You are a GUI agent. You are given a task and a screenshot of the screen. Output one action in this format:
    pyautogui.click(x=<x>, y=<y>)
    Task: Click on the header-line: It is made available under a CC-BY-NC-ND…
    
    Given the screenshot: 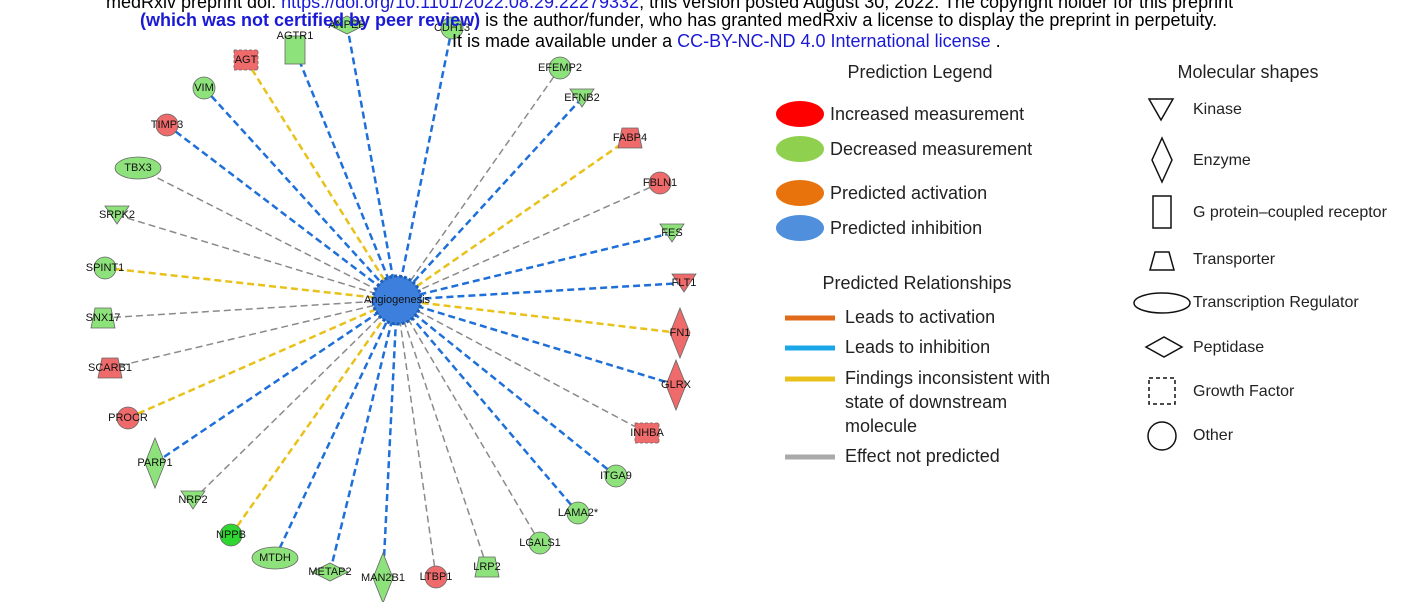 What is the action you would take?
    pyautogui.click(x=726, y=41)
    